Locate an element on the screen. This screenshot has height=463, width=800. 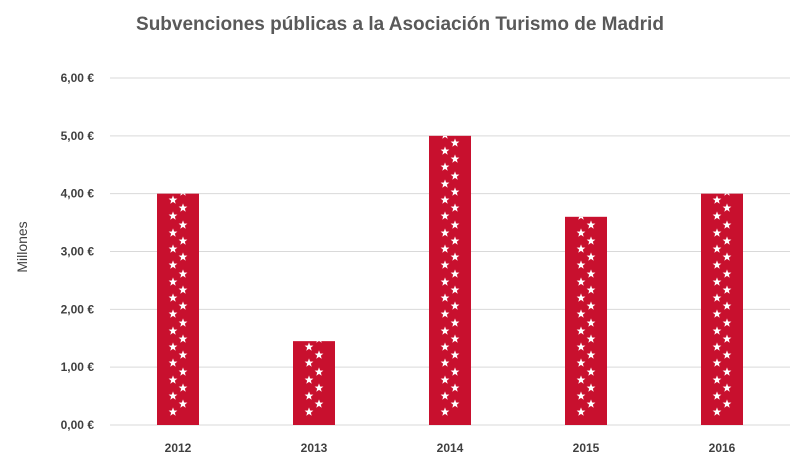
y-tick-label: 5,00 € is located at coordinates (78, 136).